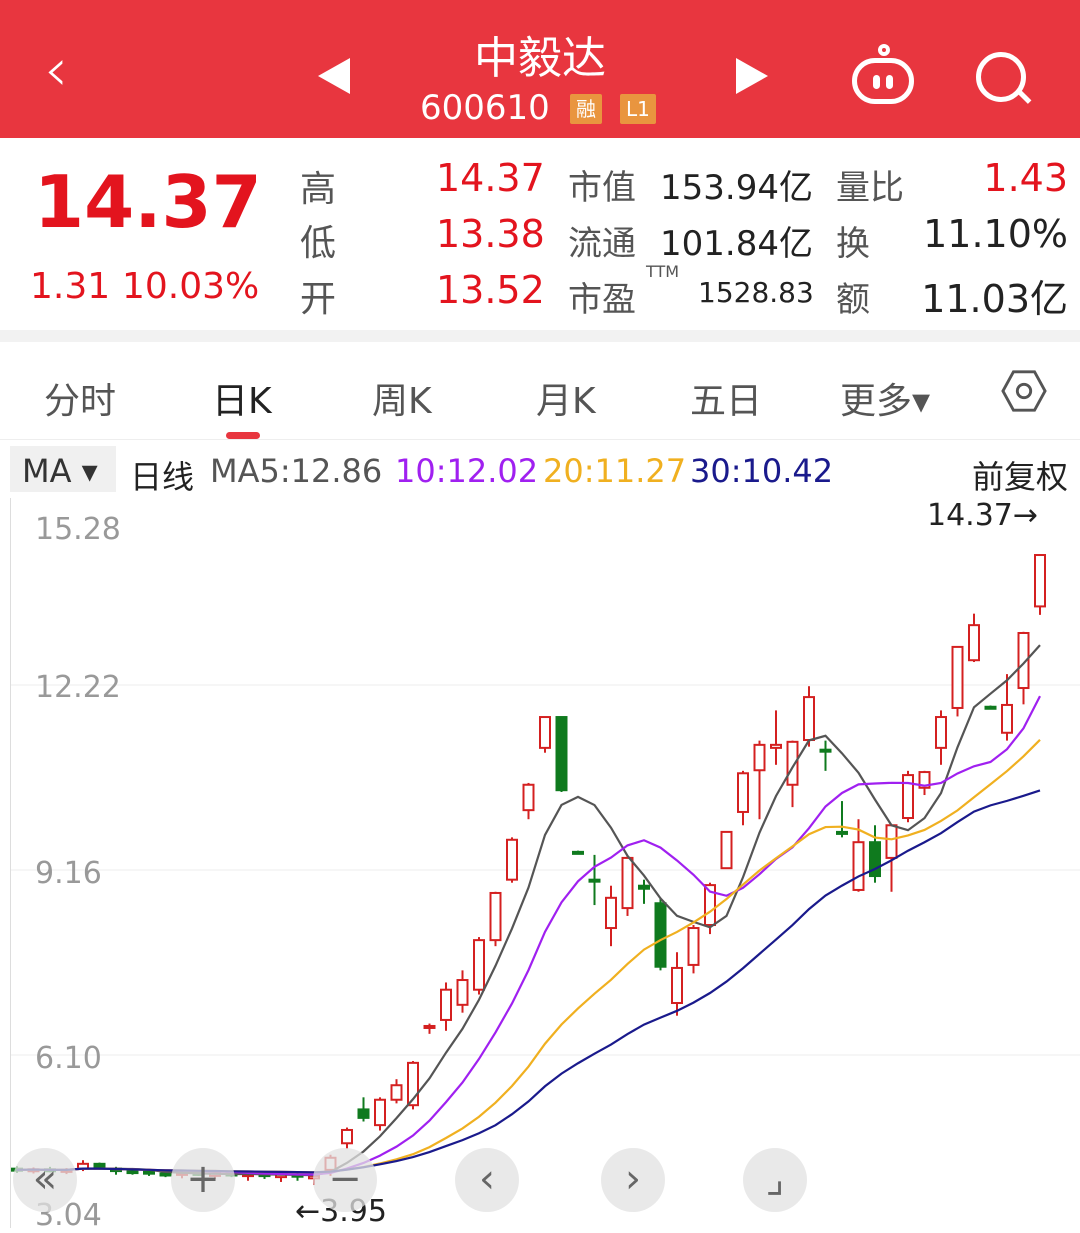  What do you see at coordinates (56, 70) in the screenshot?
I see `back-icon: ‹` at bounding box center [56, 70].